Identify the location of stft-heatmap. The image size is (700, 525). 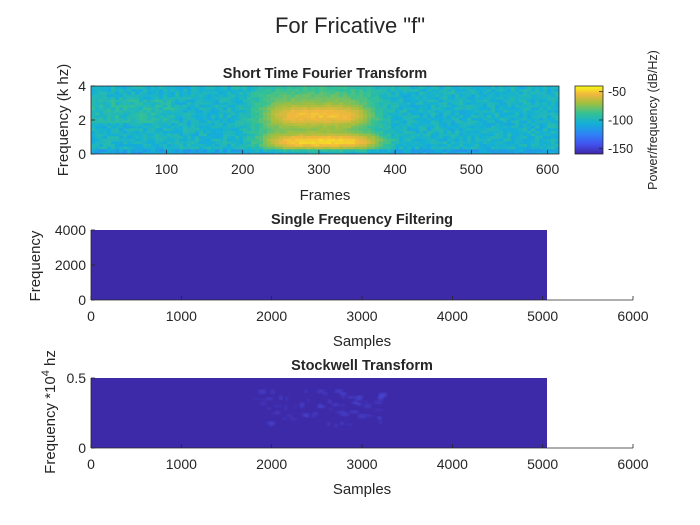
(325, 120).